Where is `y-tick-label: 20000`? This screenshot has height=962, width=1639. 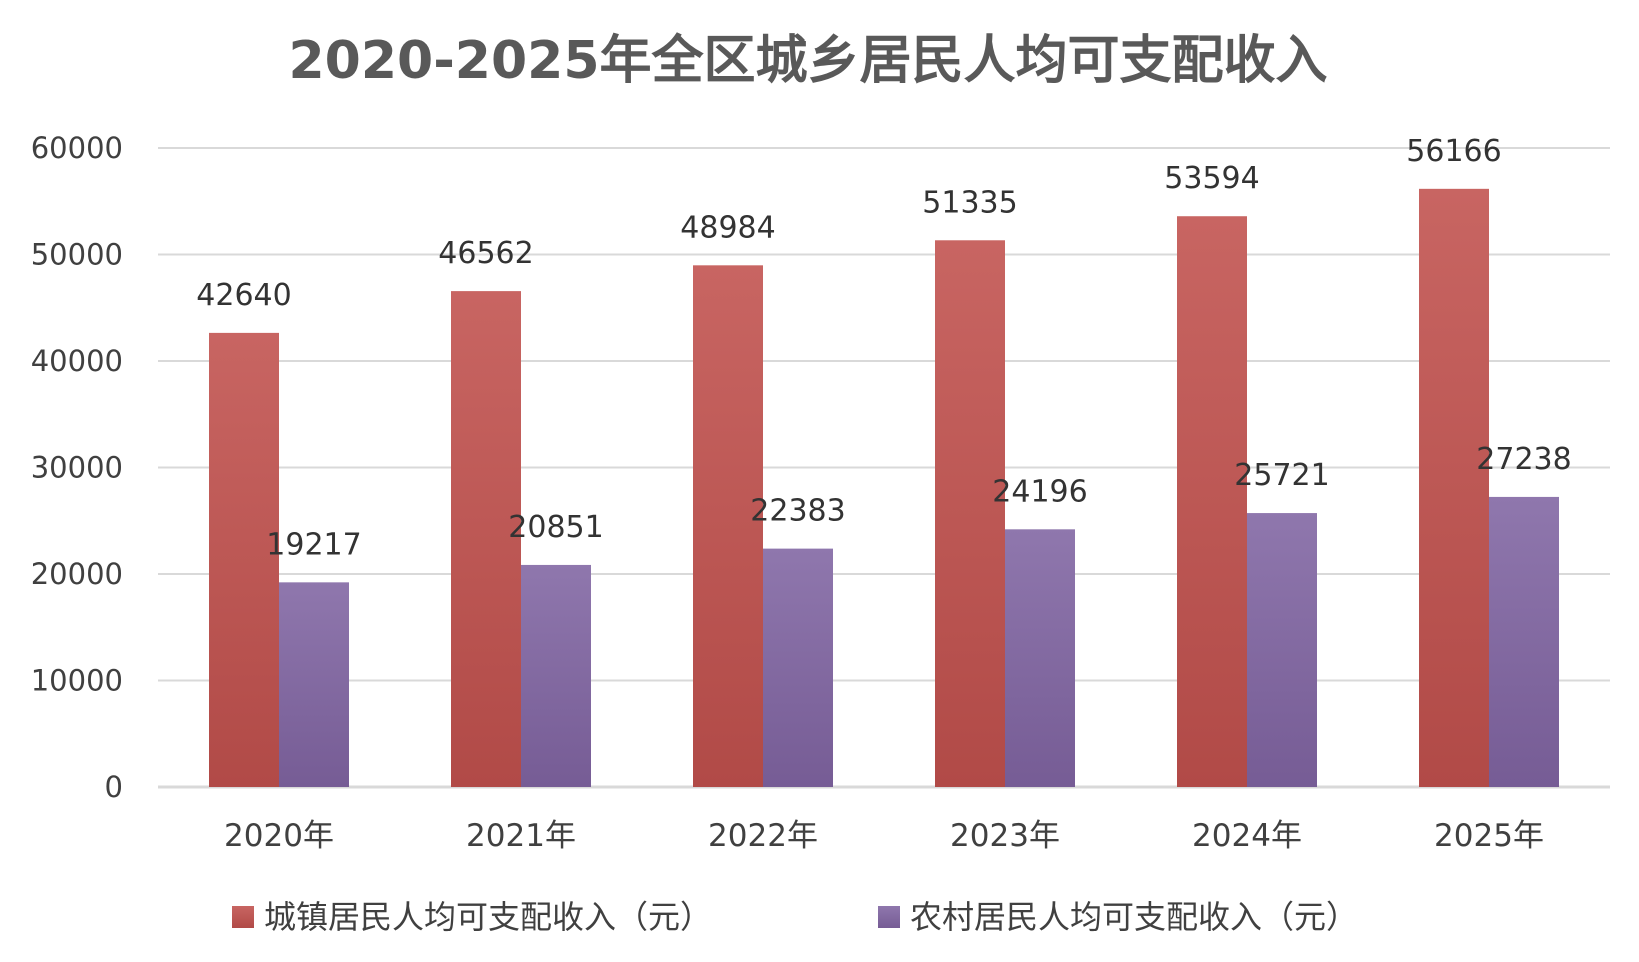
y-tick-label: 20000 is located at coordinates (77, 574).